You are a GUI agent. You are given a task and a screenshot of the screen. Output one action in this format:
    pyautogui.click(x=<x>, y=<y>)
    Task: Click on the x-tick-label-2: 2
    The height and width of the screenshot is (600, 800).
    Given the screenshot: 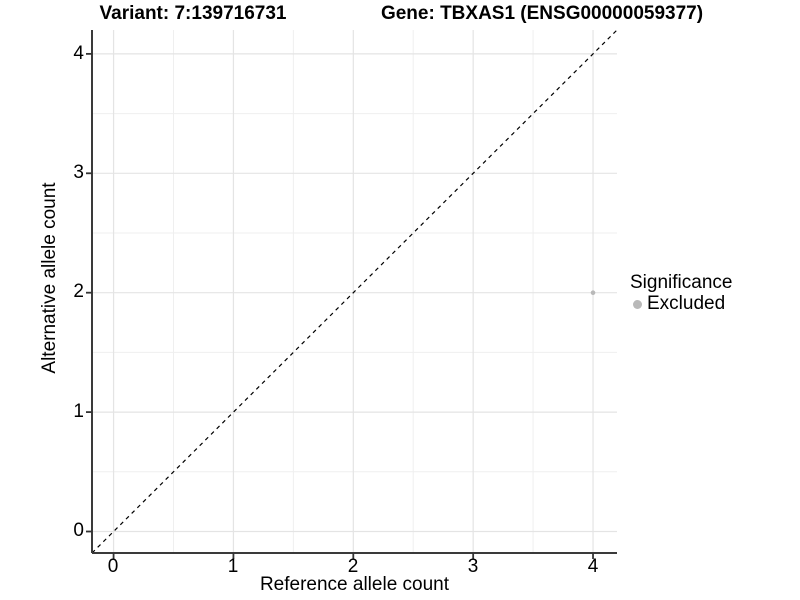 What is the action you would take?
    pyautogui.click(x=353, y=566)
    